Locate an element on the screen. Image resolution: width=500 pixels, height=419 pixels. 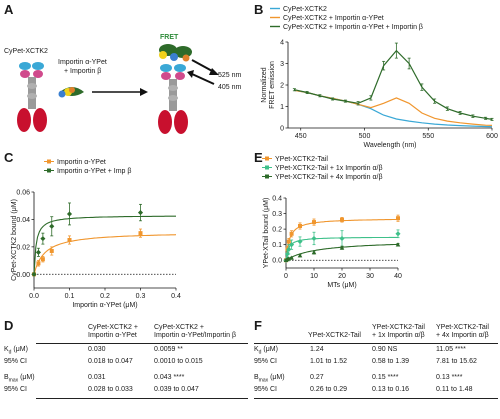
legend-label: YPet-XCTK2-Tail + 1x Importin α/β is located at coordinates (328, 168).